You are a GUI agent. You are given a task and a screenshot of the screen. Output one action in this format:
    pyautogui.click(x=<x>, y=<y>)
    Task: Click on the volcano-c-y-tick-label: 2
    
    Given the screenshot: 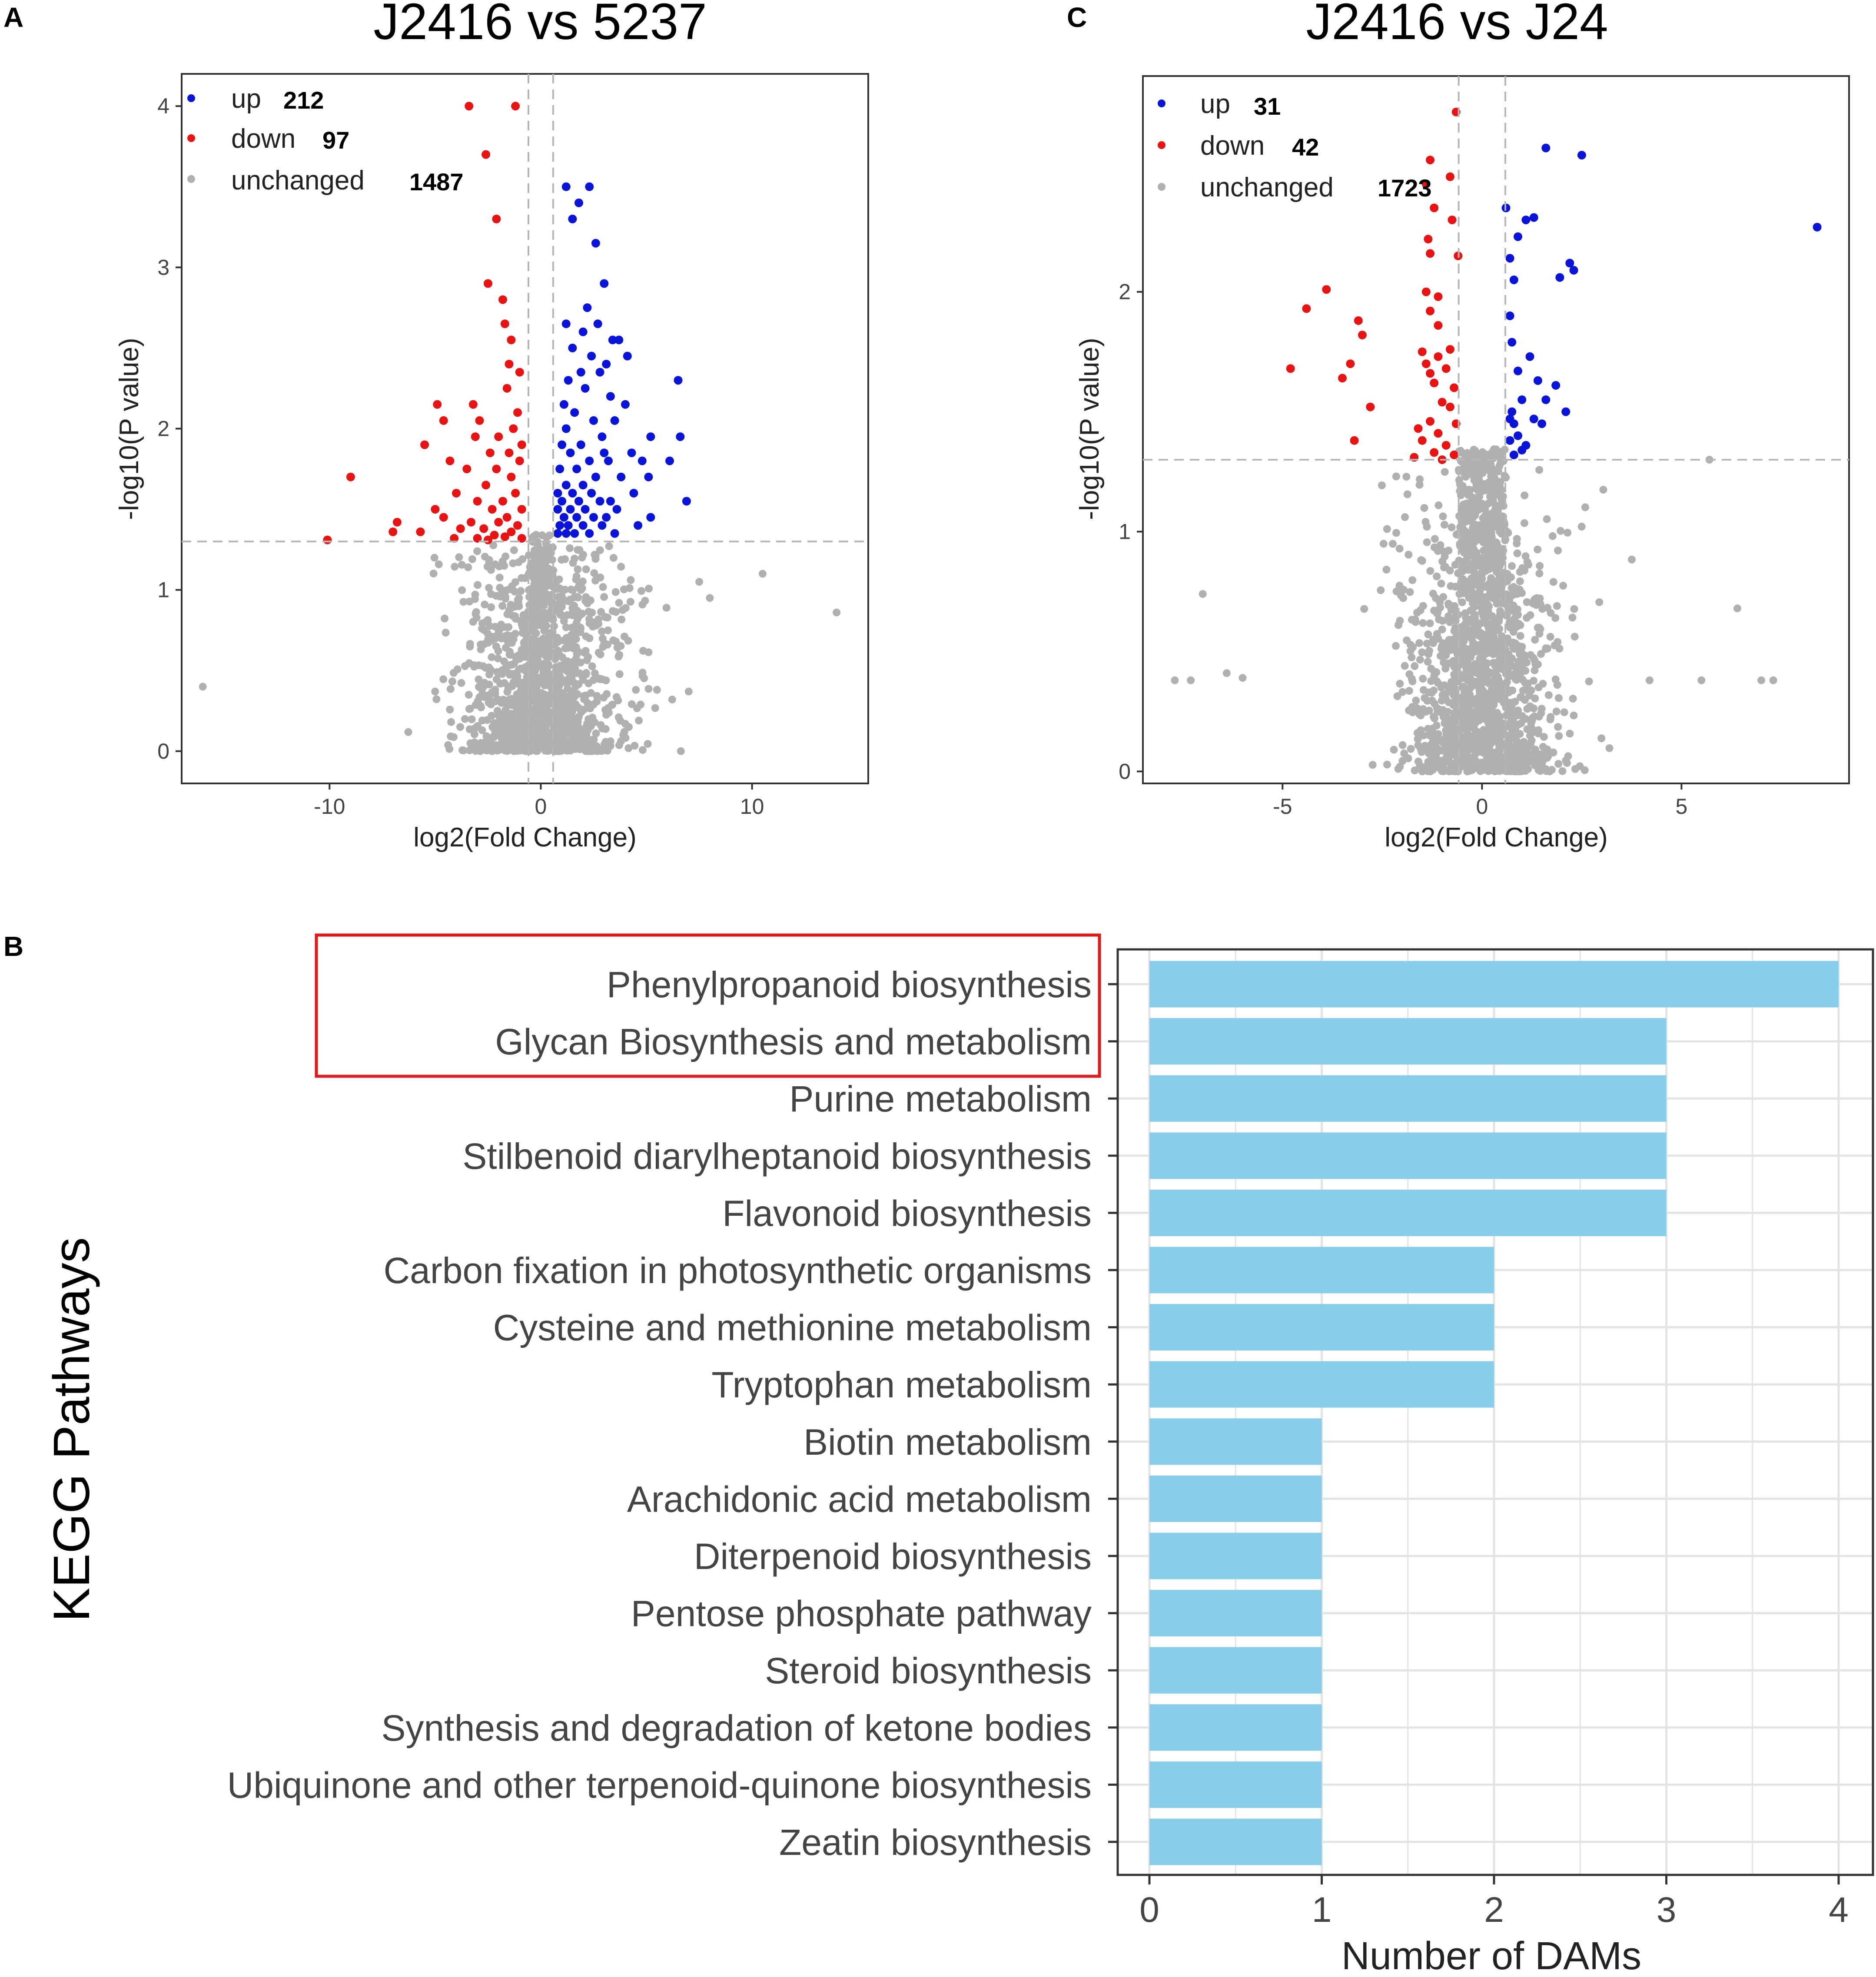 What is the action you would take?
    pyautogui.click(x=1125, y=292)
    